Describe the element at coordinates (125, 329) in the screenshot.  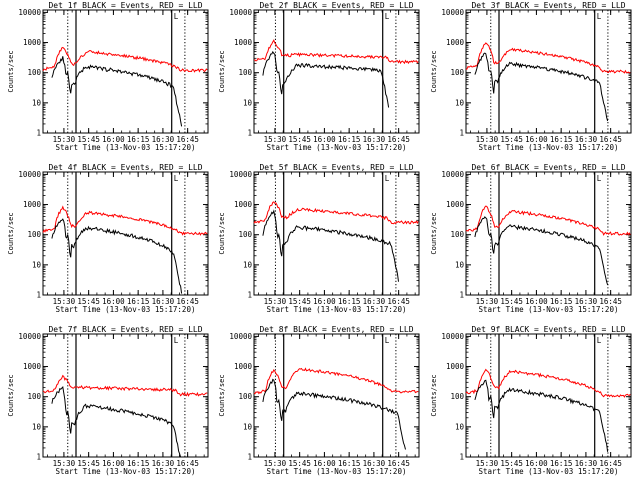
I see `panel-title: Det 7f BLACK = Events, RED = LLD` at that location.